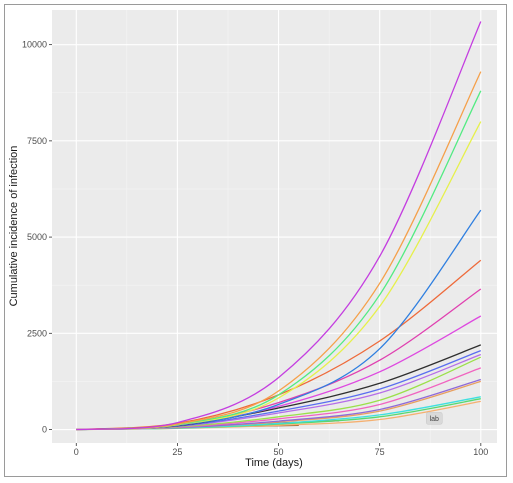 The image size is (513, 483). Describe the element at coordinates (34, 45) in the screenshot. I see `y-tick-label: 10000` at that location.